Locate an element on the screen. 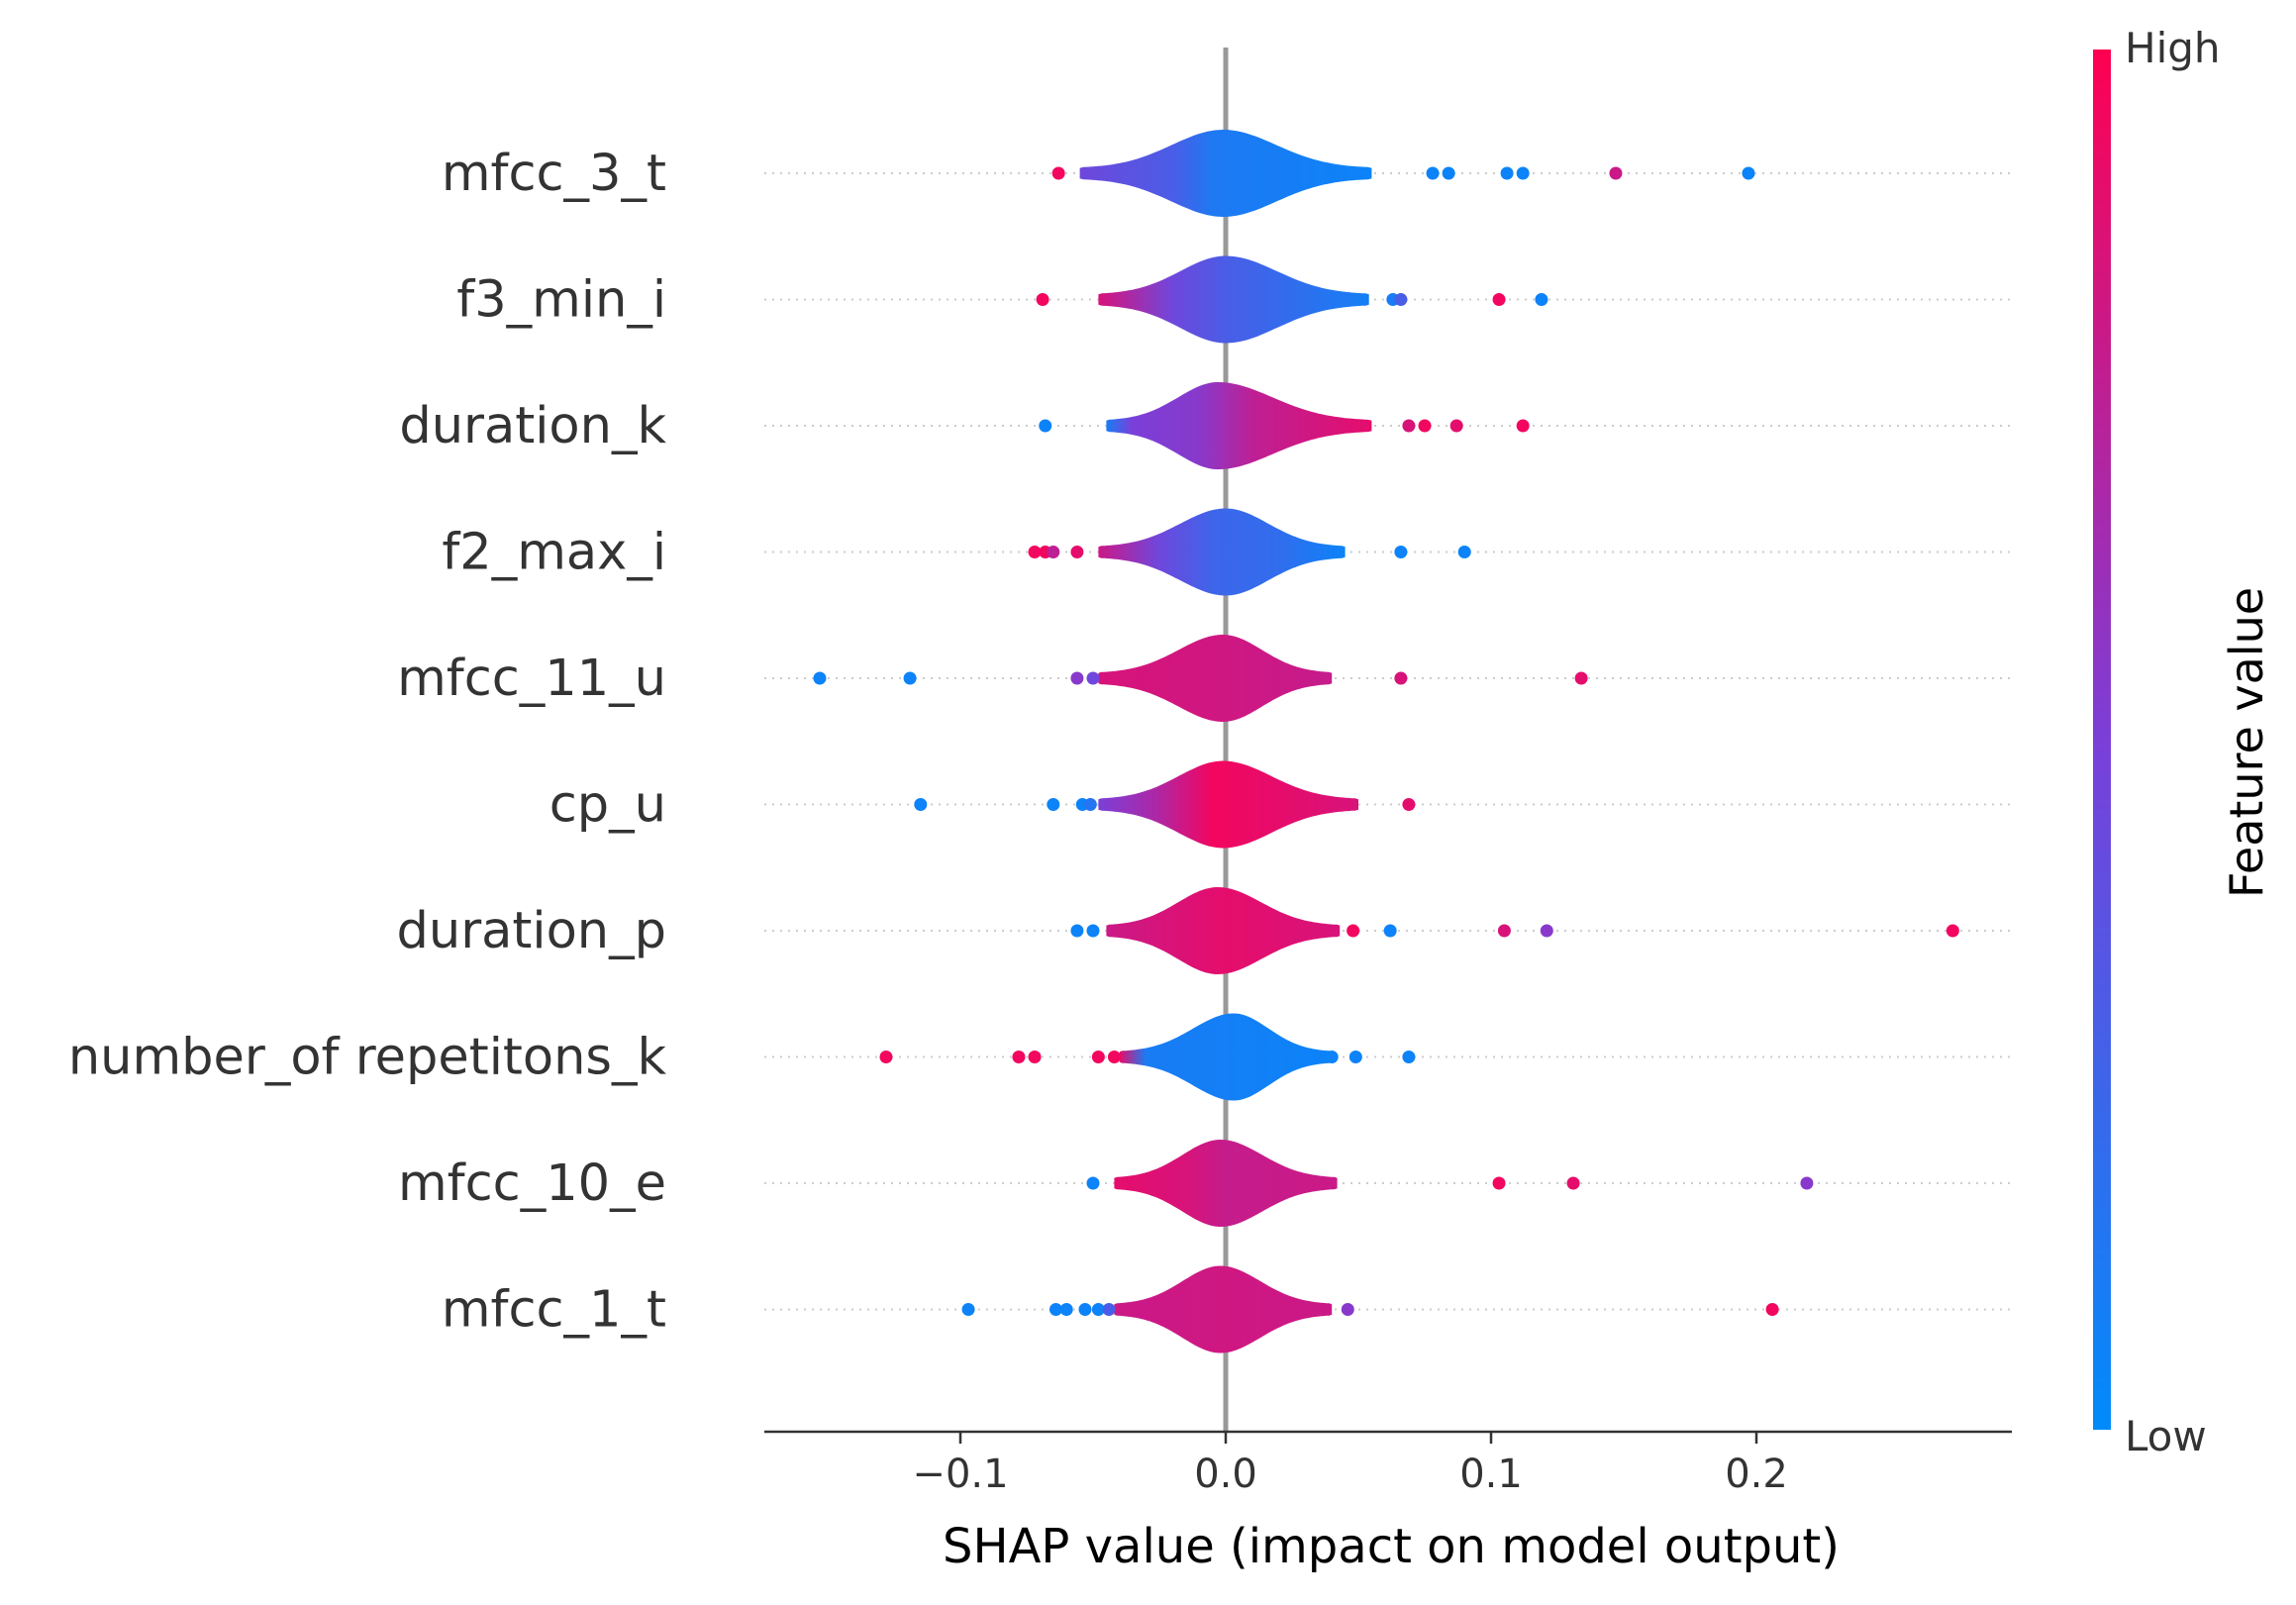  feature-label: mfcc_10_e is located at coordinates (532, 1183).